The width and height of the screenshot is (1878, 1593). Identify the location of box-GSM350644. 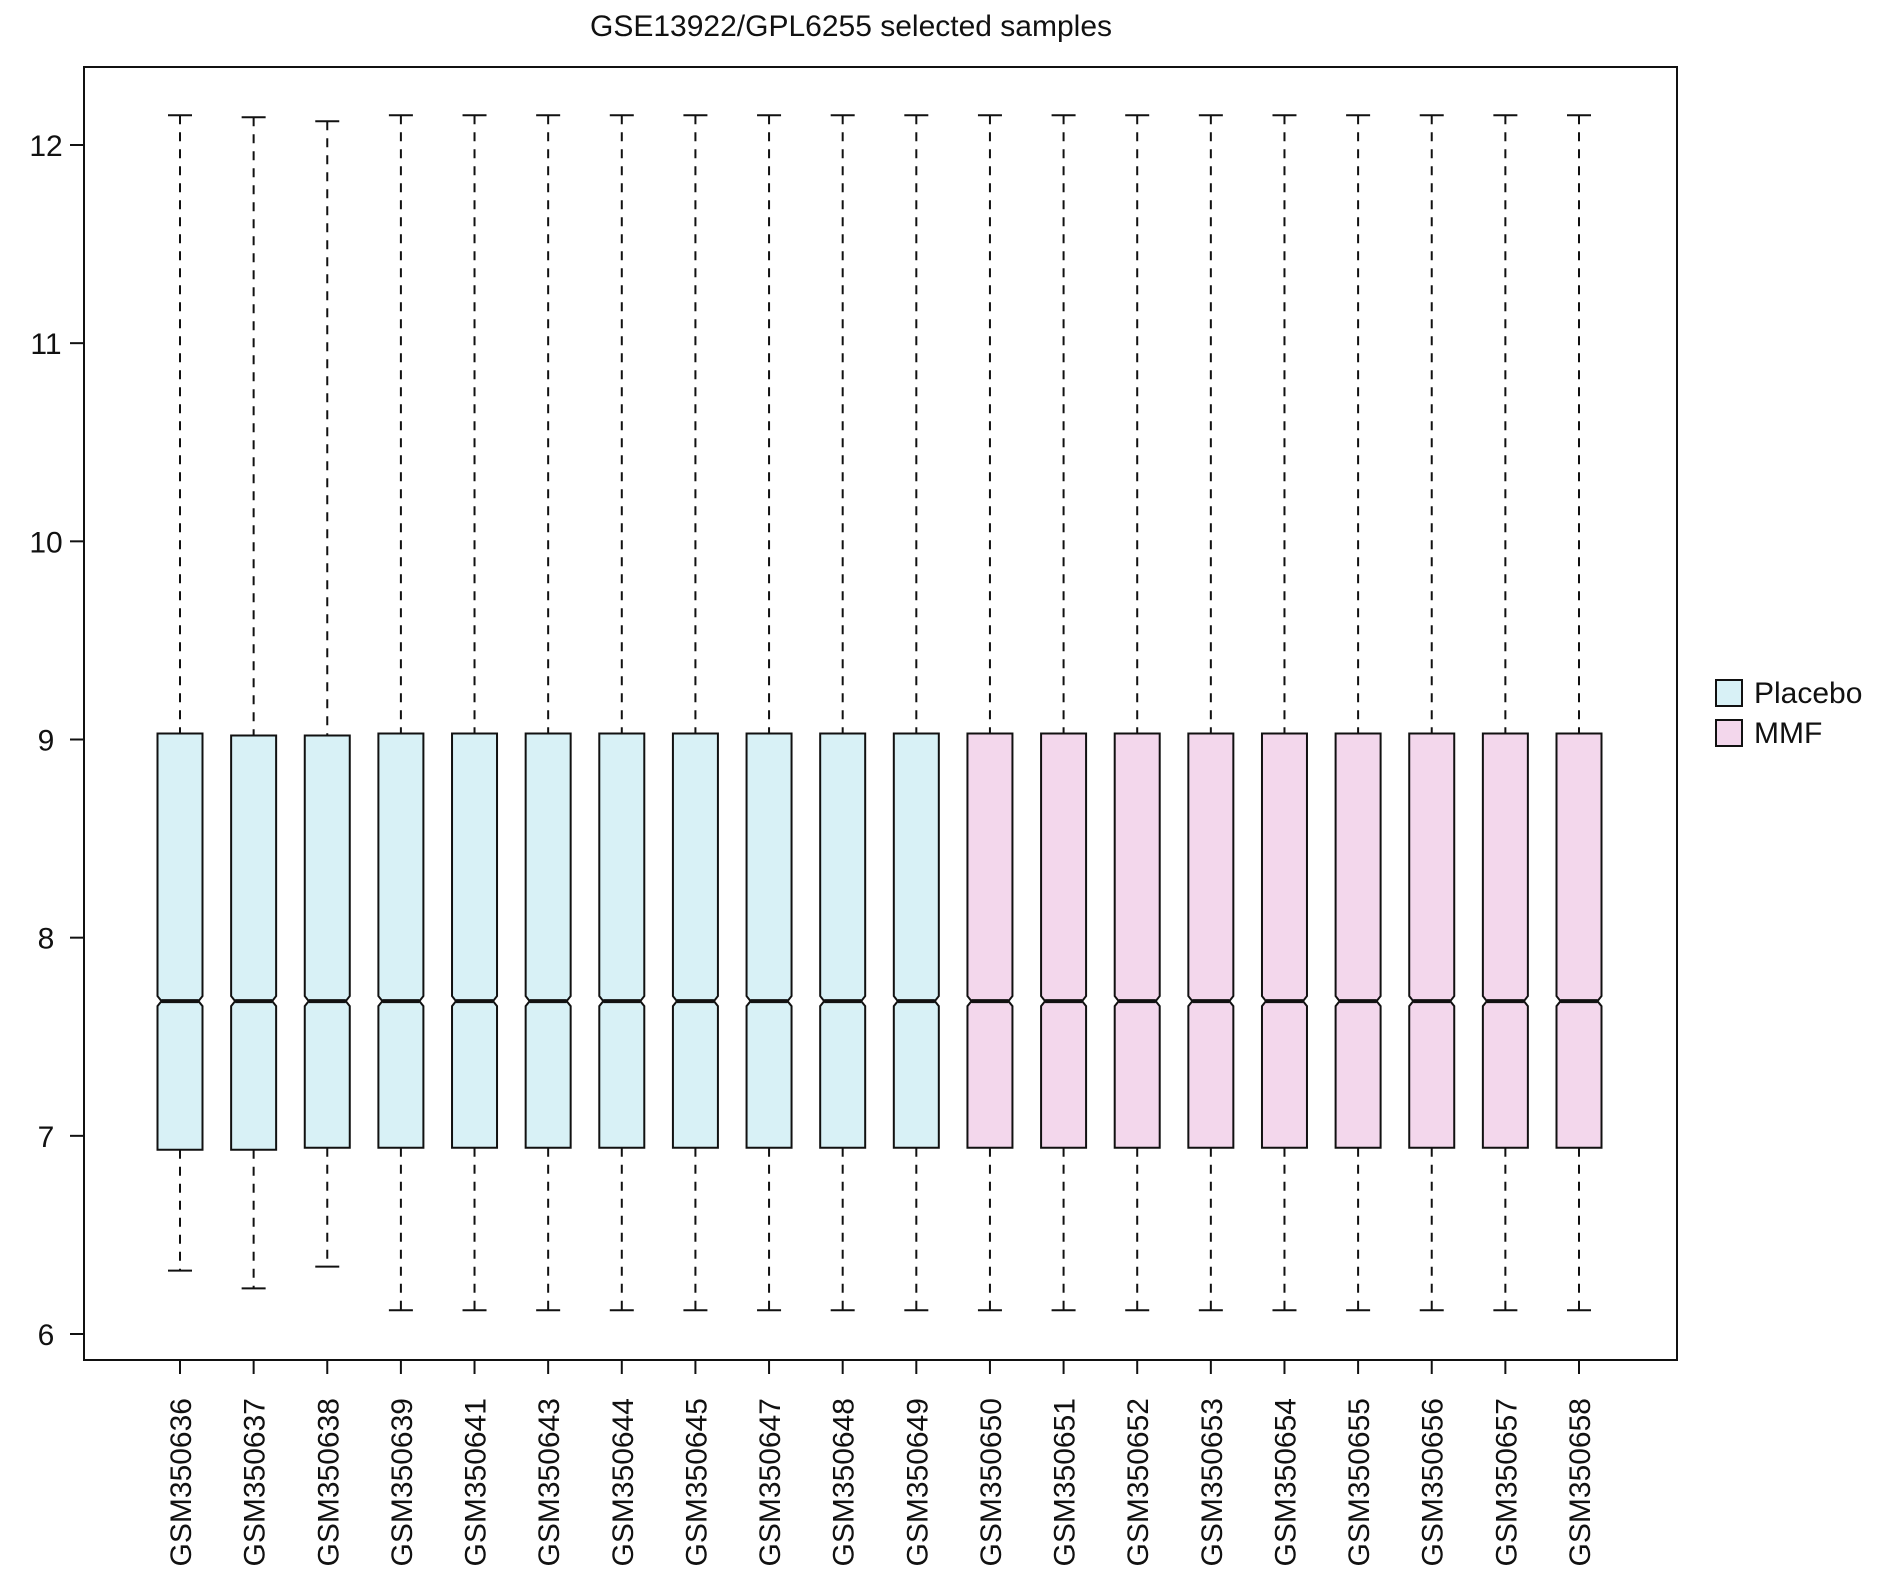
(622, 713).